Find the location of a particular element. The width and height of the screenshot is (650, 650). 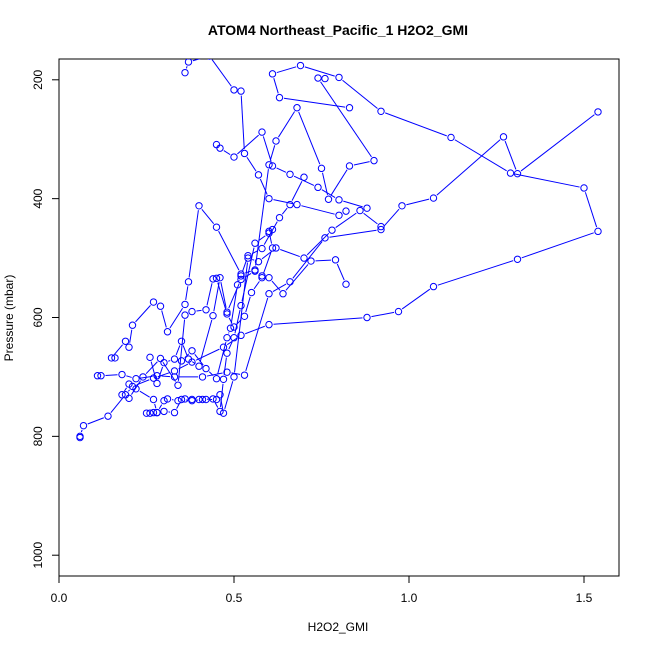

series-9-segment is located at coordinates (251, 164).